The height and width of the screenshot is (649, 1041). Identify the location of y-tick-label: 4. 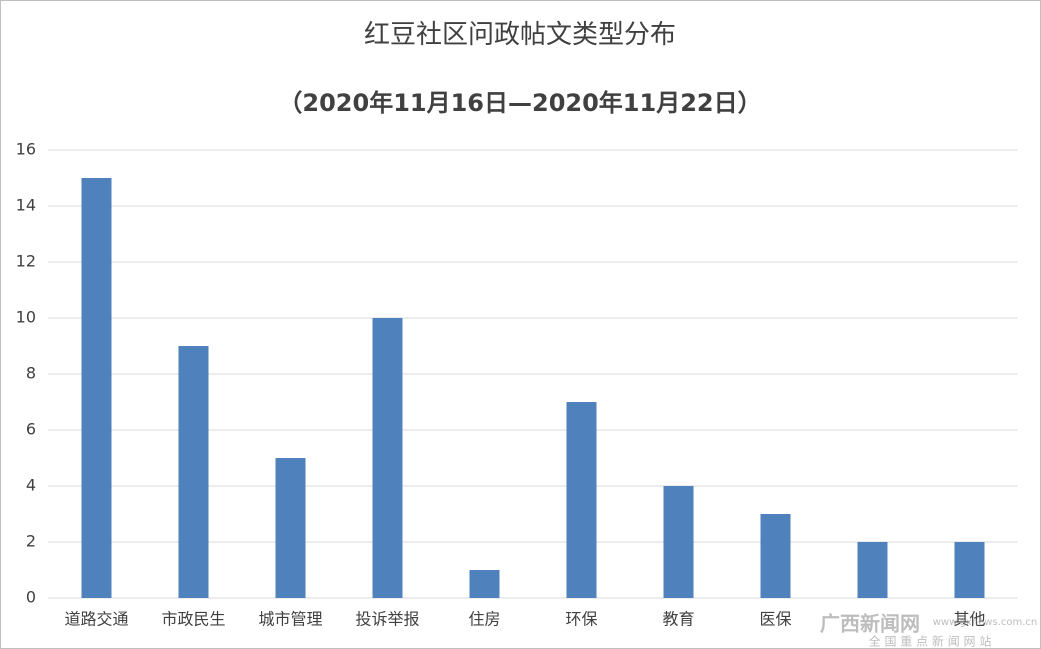
(31, 485).